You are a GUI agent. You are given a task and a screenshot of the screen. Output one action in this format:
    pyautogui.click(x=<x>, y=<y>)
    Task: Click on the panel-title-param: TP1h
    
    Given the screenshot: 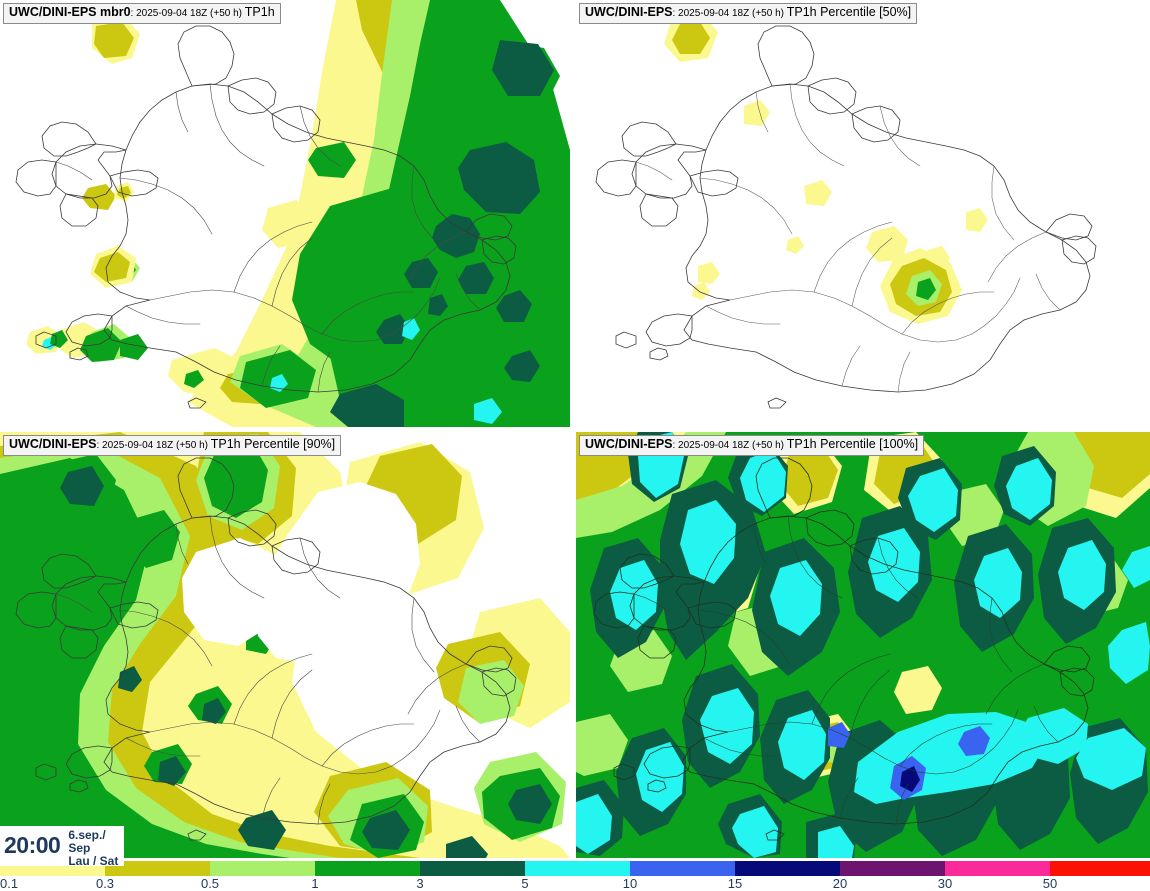 What is the action you would take?
    pyautogui.click(x=259, y=12)
    